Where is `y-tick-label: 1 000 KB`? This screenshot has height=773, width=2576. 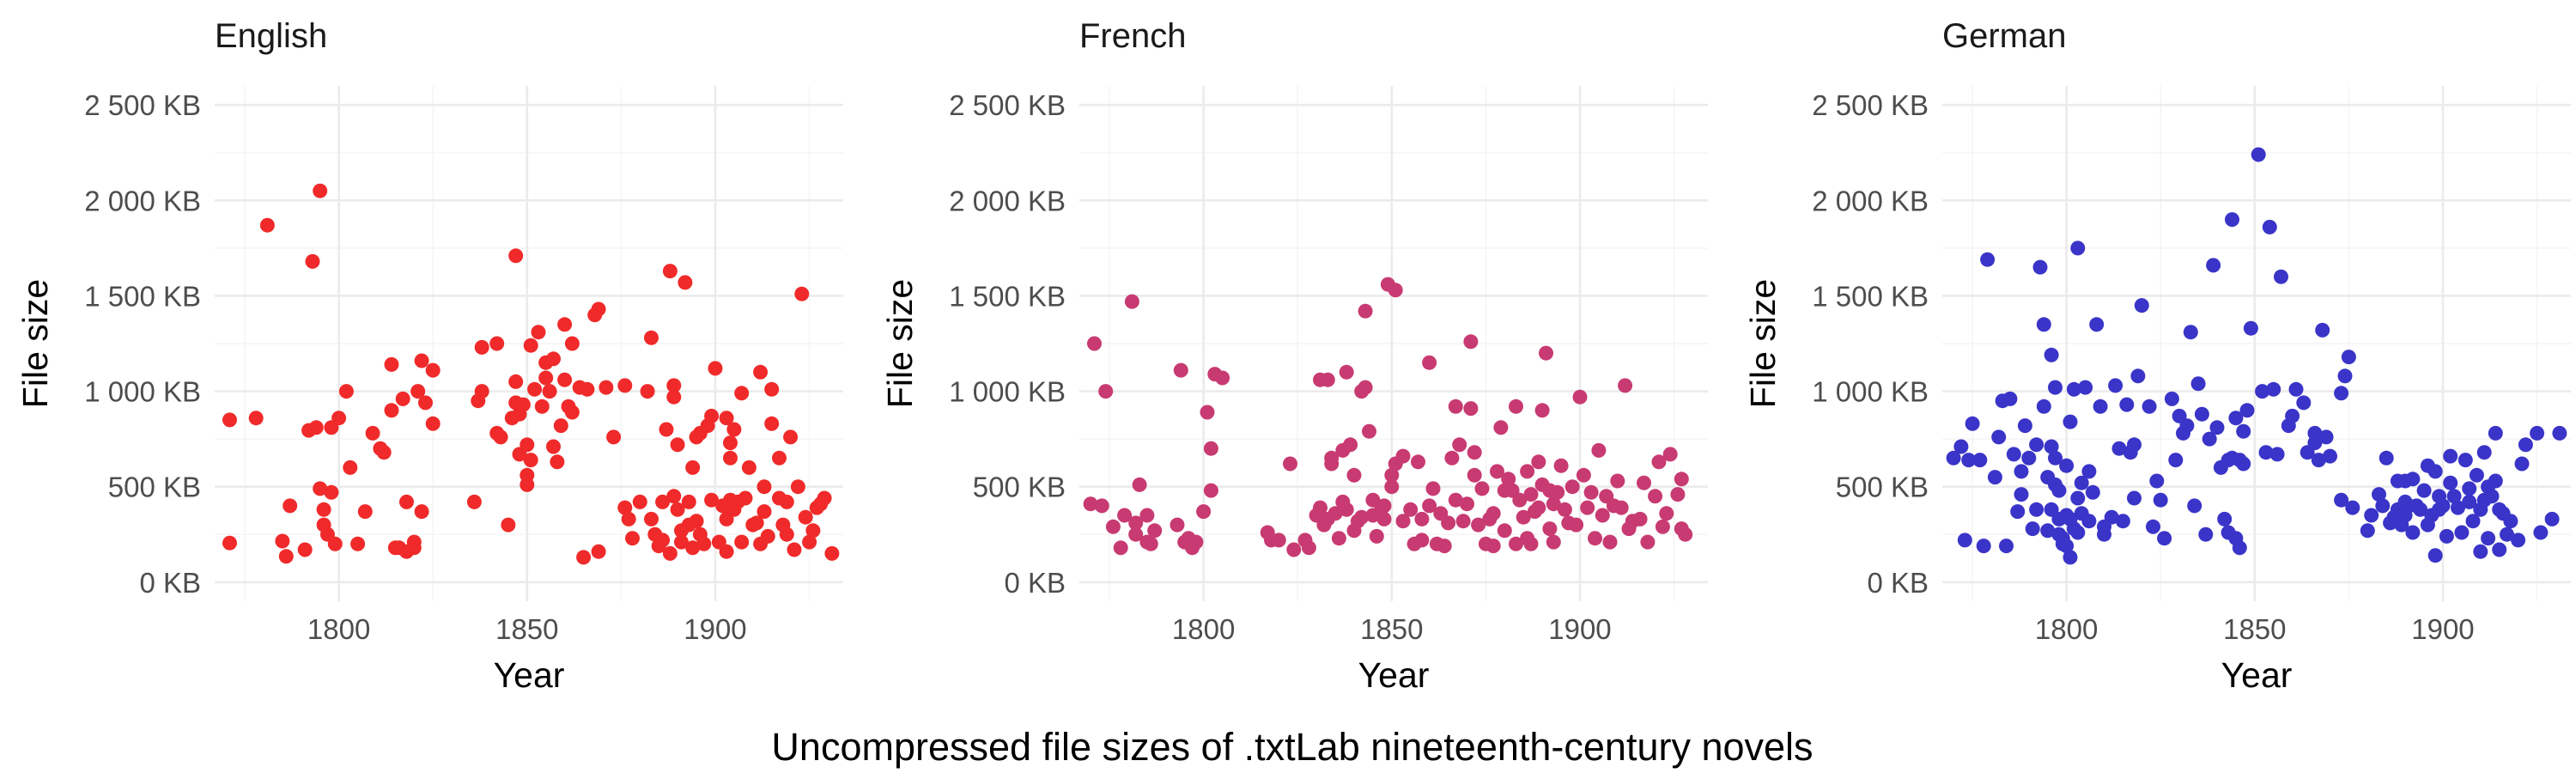
y-tick-label: 1 000 KB is located at coordinates (1007, 392).